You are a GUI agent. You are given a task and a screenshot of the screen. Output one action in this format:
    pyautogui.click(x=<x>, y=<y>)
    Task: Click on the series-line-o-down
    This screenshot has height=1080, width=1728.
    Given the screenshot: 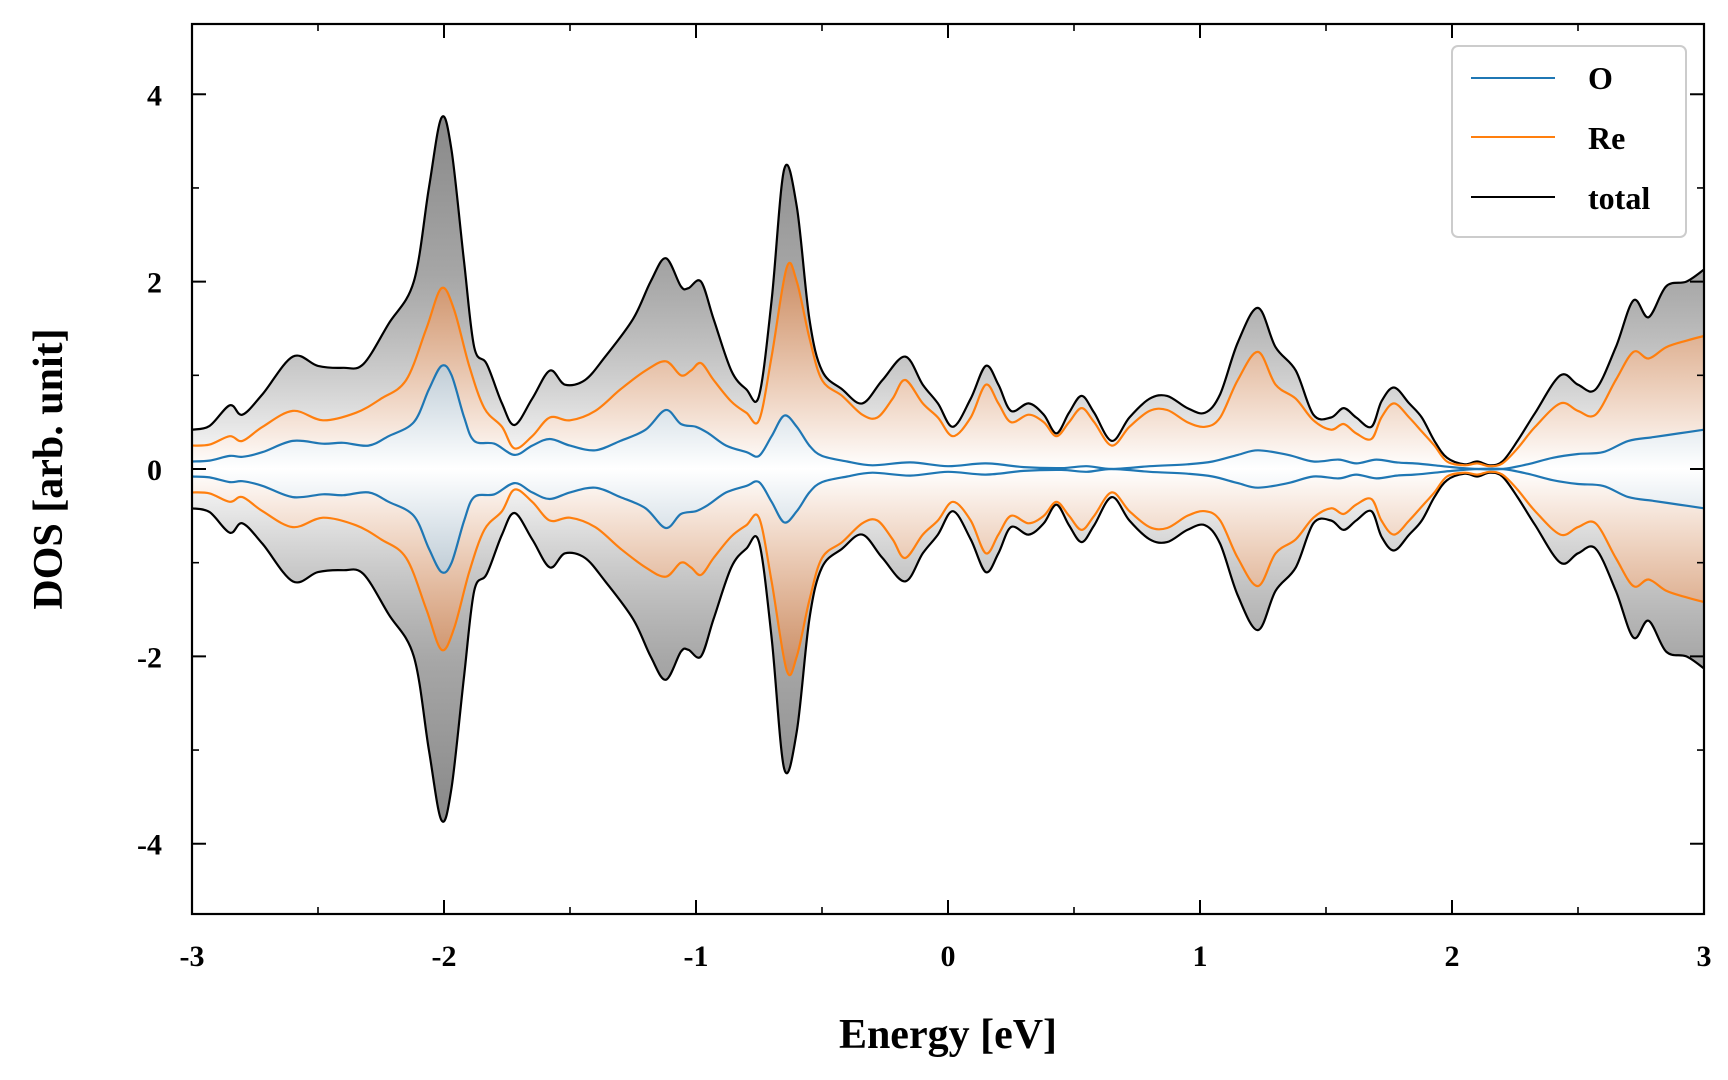 What is the action you would take?
    pyautogui.click(x=948, y=520)
    